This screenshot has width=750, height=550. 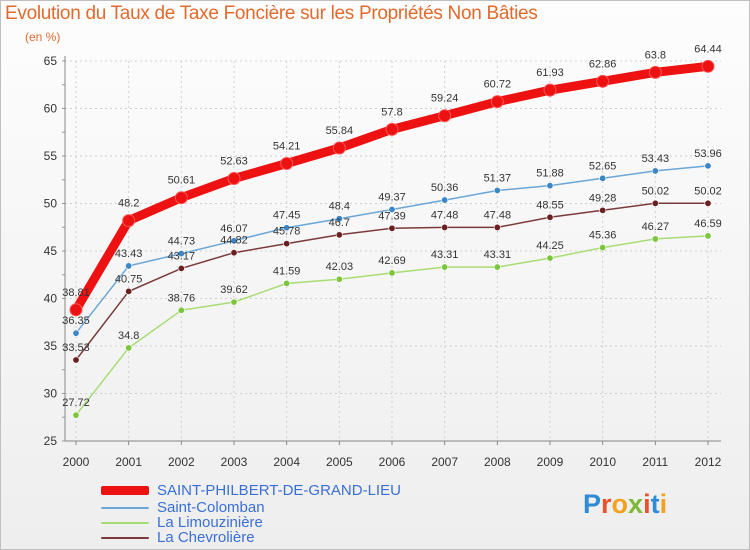 What do you see at coordinates (498, 178) in the screenshot?
I see `data-label: 51.37` at bounding box center [498, 178].